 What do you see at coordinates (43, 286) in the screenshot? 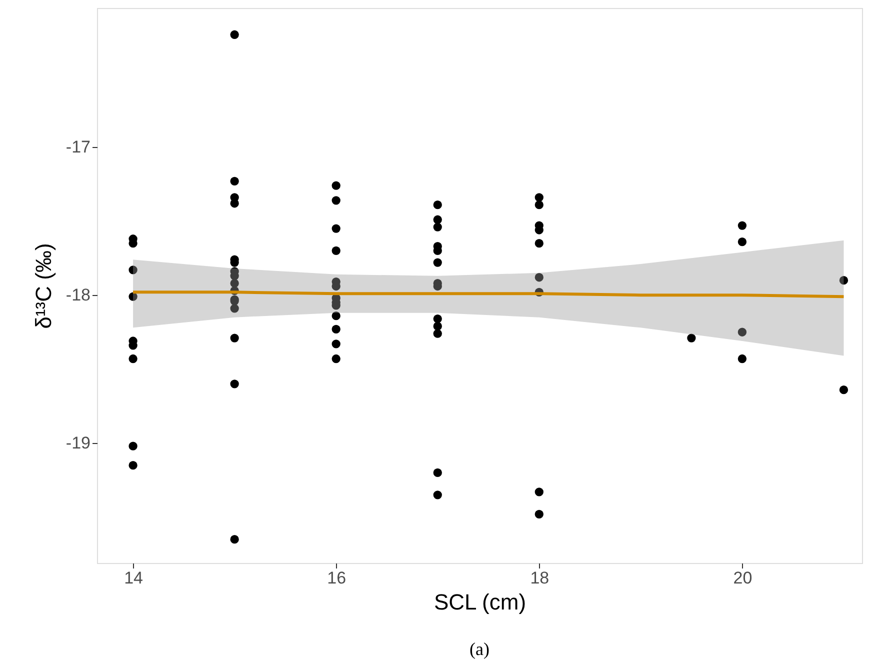
I see `y-axis-title: δ¹³C (‰)` at bounding box center [43, 286].